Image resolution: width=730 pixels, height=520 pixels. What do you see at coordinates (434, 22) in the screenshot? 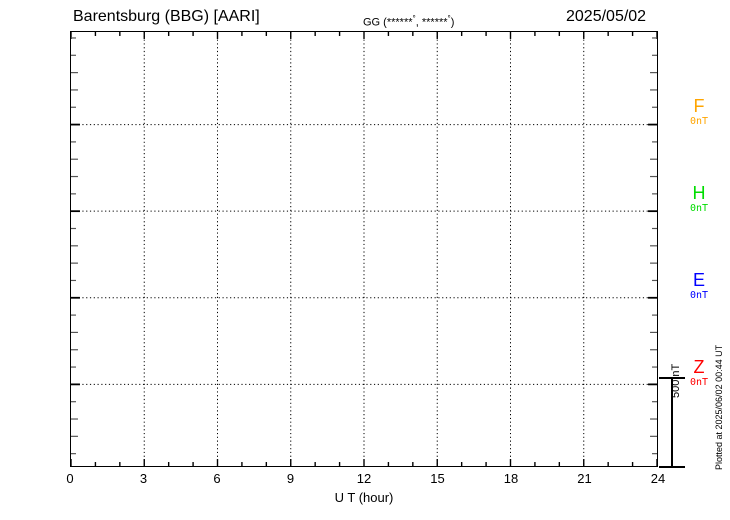
I see `coords-longitude: ******` at bounding box center [434, 22].